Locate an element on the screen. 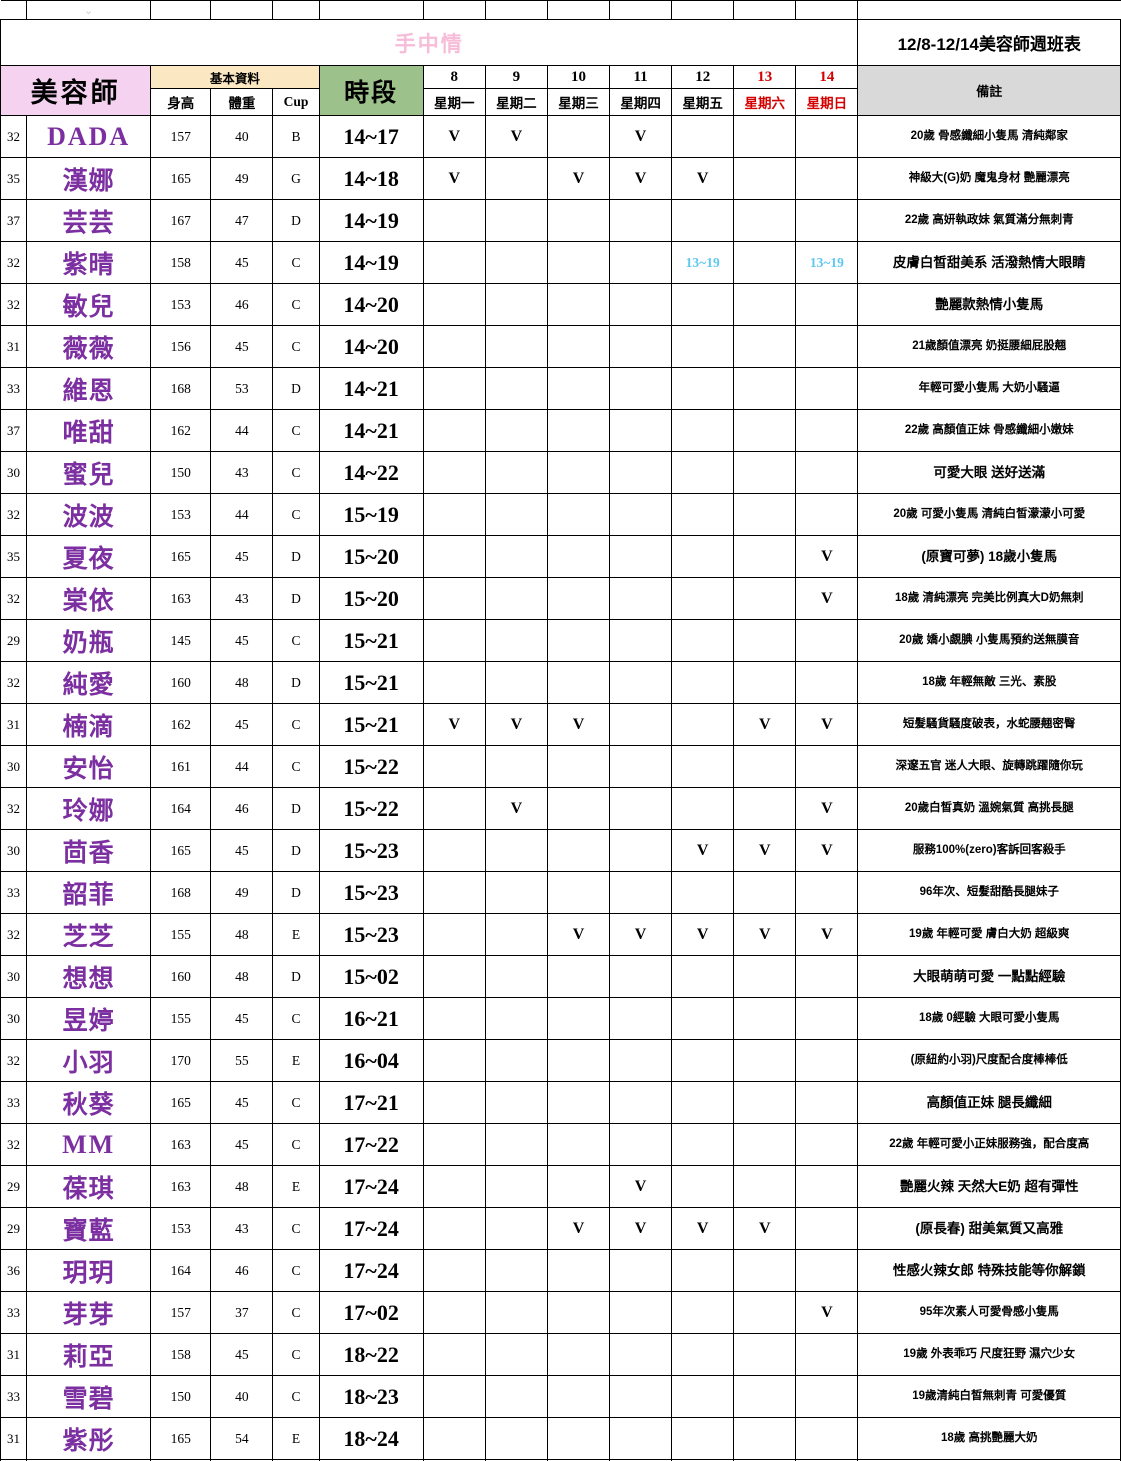  day-cell-6: V is located at coordinates (765, 724).